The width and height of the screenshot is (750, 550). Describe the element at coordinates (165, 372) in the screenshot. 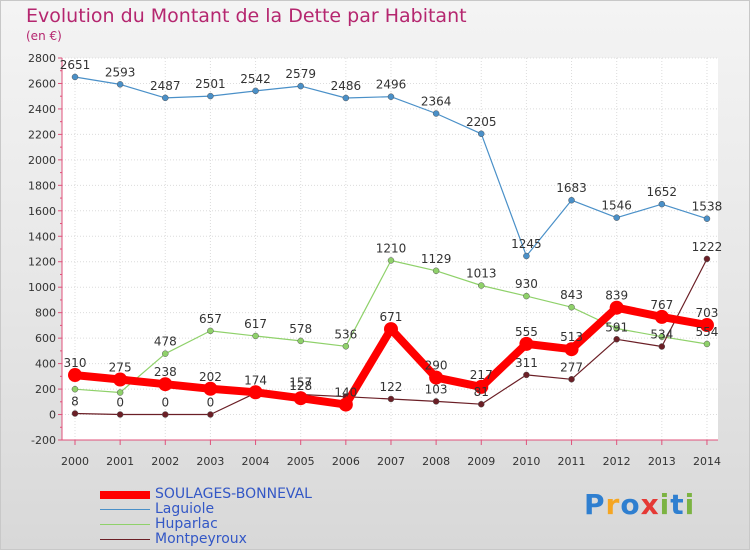

I see `data-label: 238` at that location.